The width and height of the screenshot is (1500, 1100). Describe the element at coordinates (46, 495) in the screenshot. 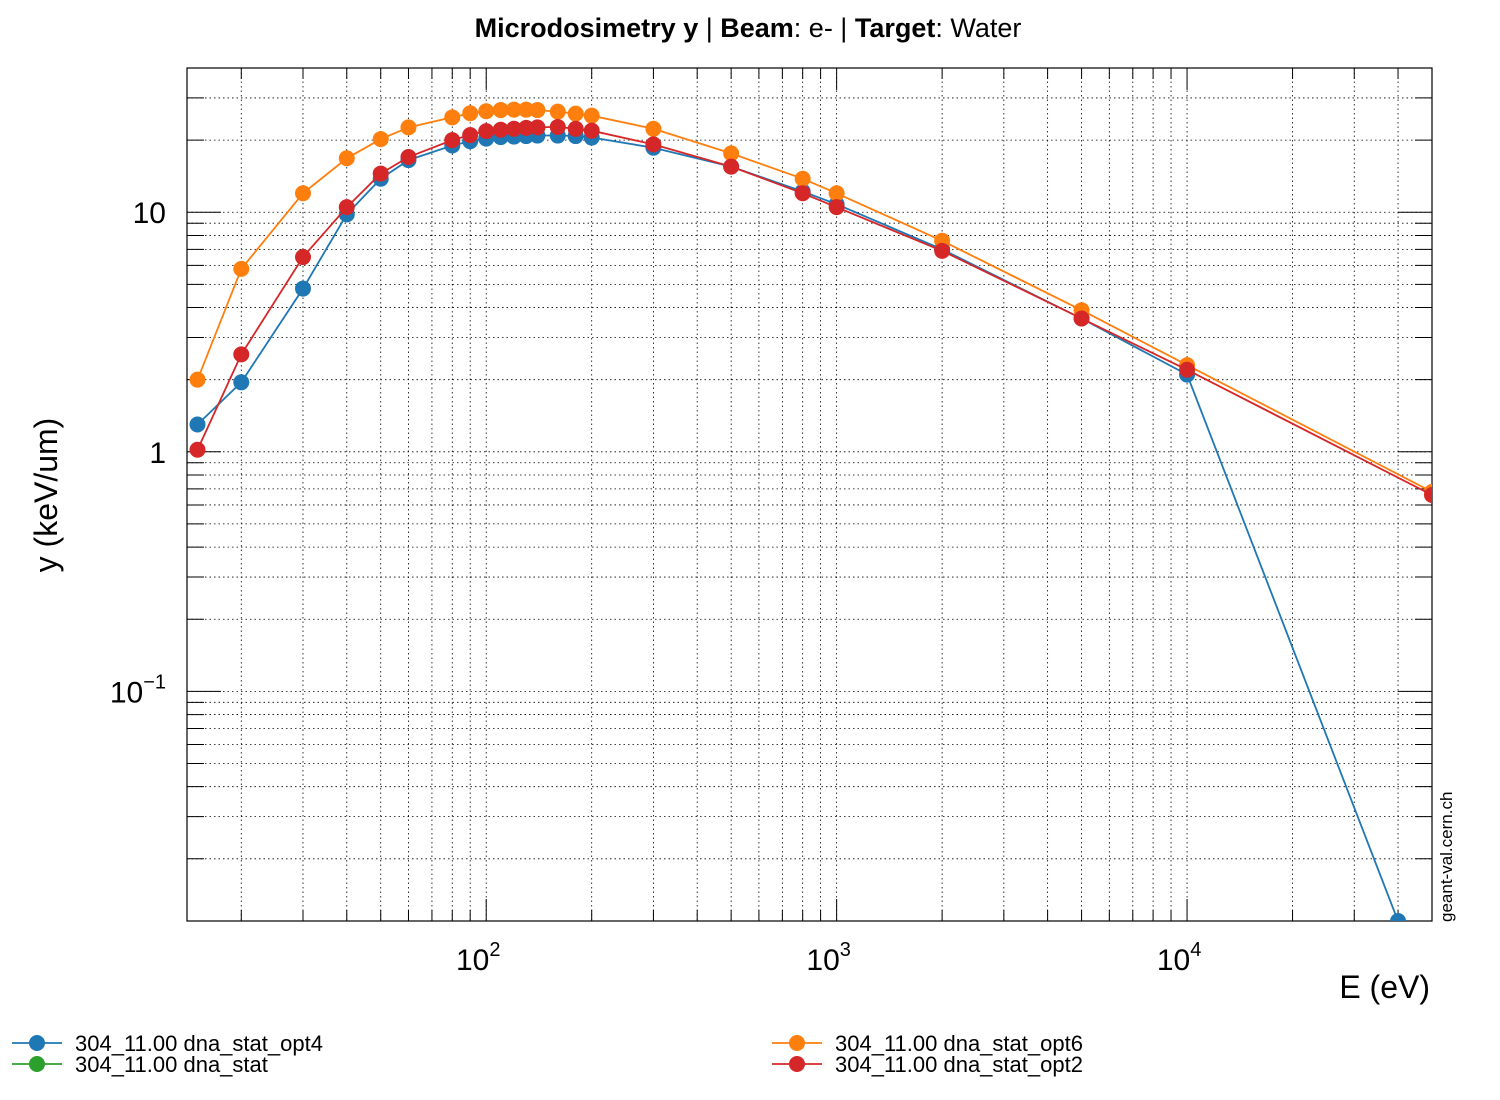

I see `y-axis-label: y (keV/um)` at that location.